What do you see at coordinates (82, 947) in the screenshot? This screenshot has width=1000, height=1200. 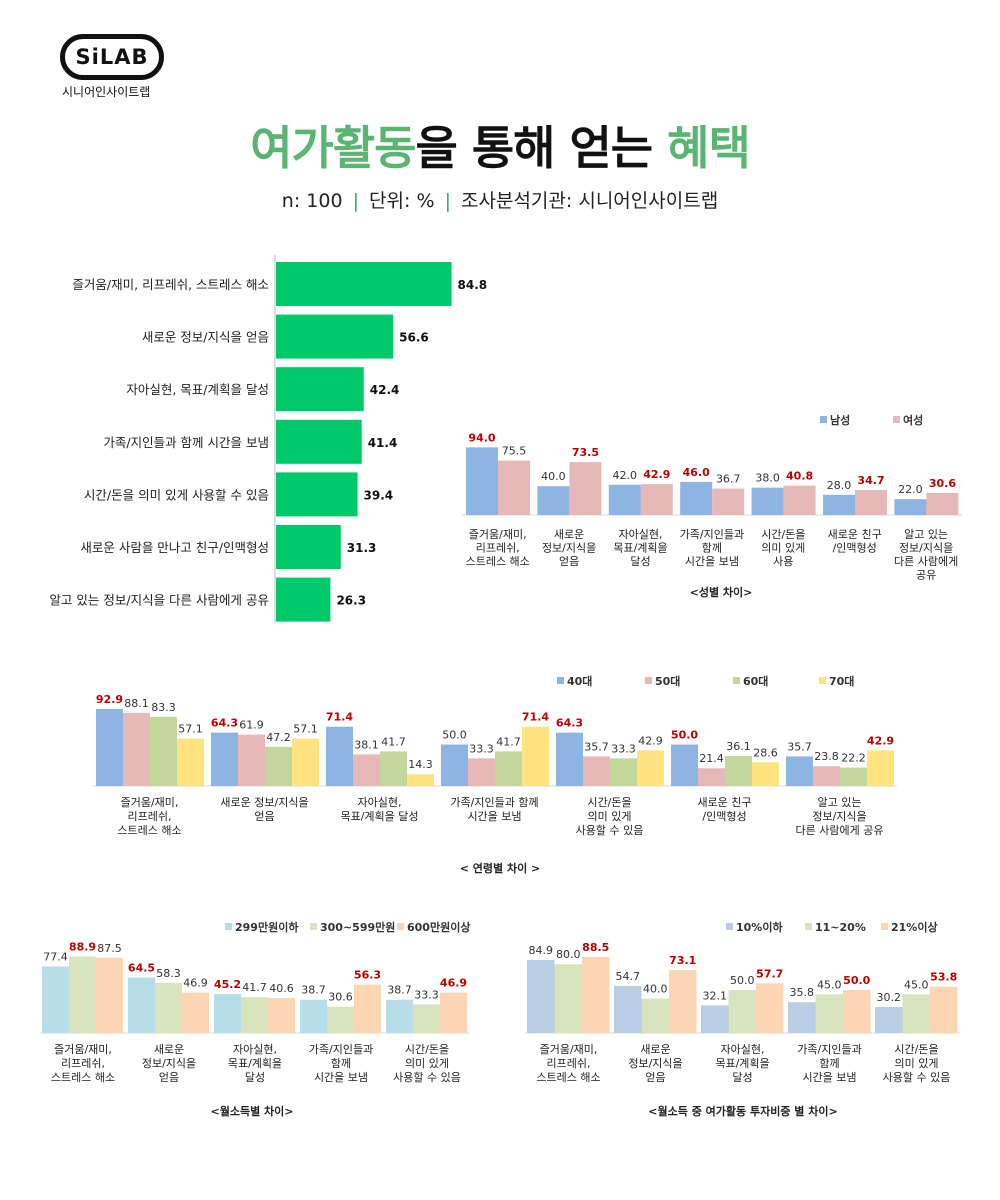 I see `data-label: 88.9` at bounding box center [82, 947].